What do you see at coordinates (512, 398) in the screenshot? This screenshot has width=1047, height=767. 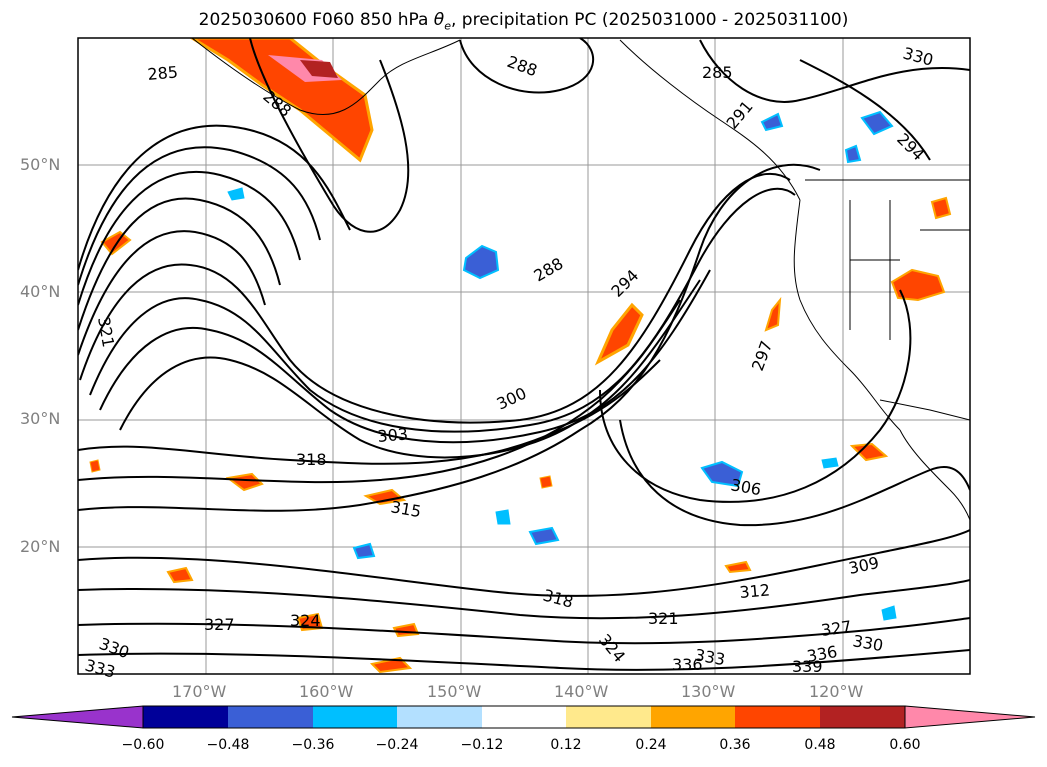 I see `contour-label: 300` at bounding box center [512, 398].